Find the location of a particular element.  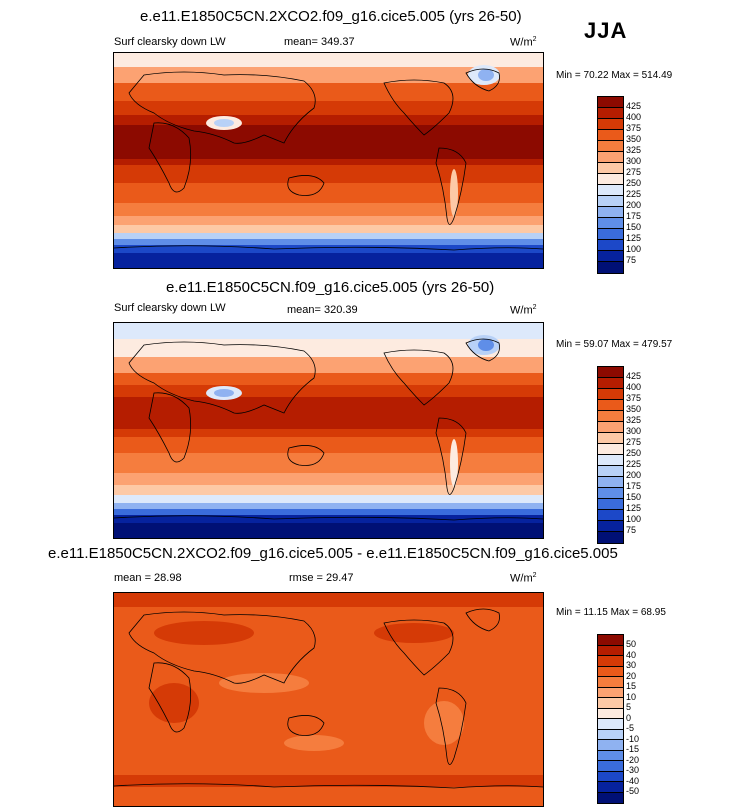

colorbar-tick-label: -15 is located at coordinates (633, 749).